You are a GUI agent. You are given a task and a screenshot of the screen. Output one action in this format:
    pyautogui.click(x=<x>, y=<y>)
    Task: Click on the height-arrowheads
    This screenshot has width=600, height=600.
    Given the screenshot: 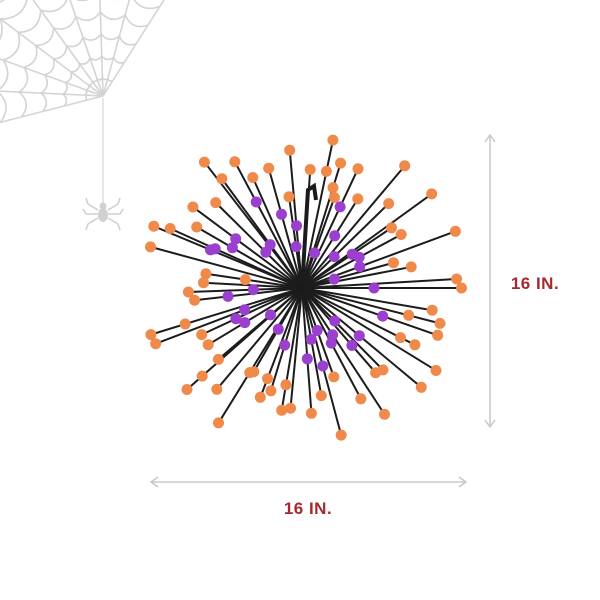 What is the action you would take?
    pyautogui.click(x=490, y=281)
    